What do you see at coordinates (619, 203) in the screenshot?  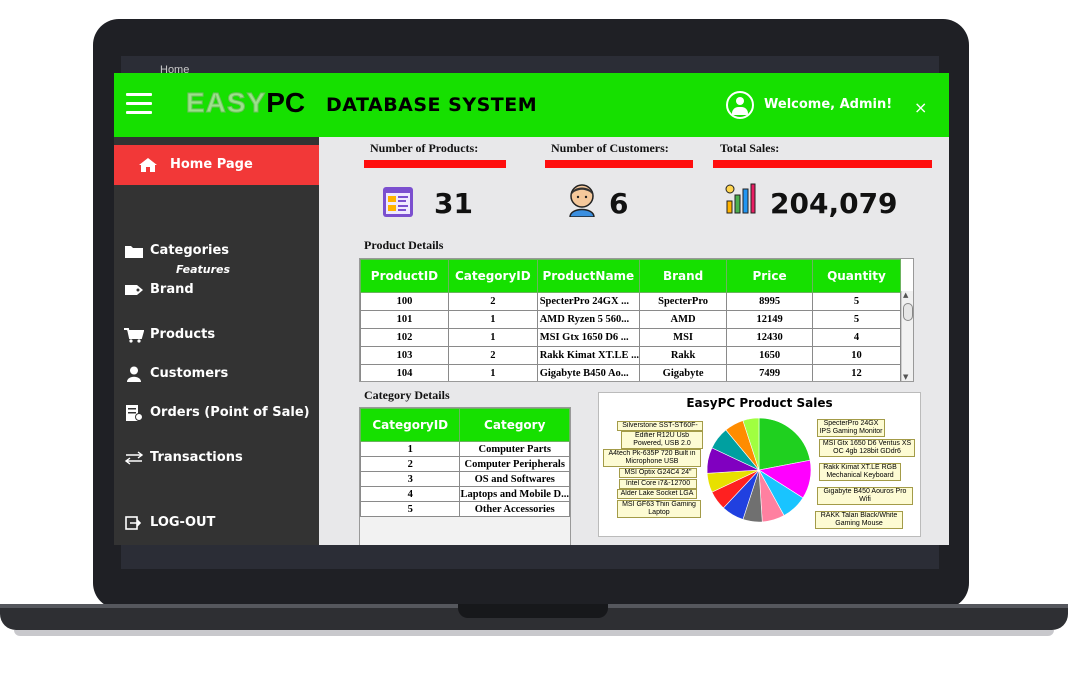 I see `customers-count-value: 6` at bounding box center [619, 203].